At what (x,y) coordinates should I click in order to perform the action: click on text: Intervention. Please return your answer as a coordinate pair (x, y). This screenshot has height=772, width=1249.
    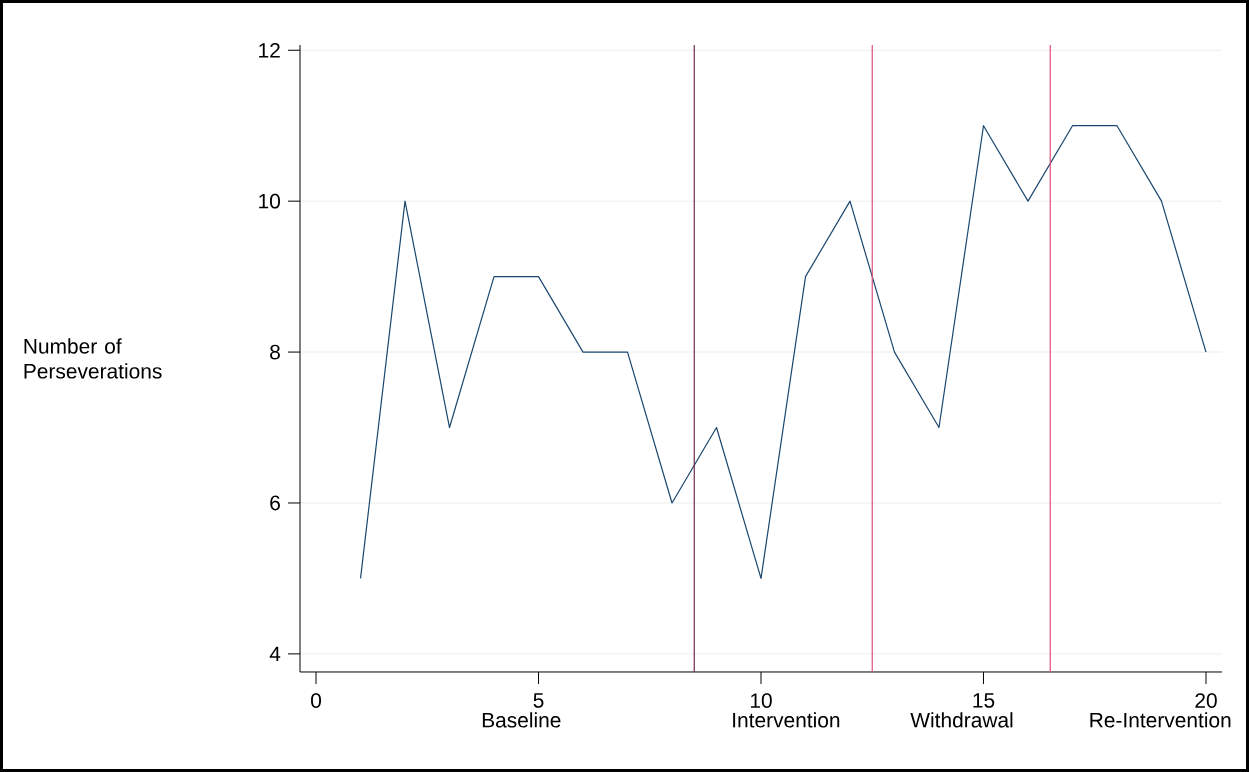
    Looking at the image, I should click on (786, 720).